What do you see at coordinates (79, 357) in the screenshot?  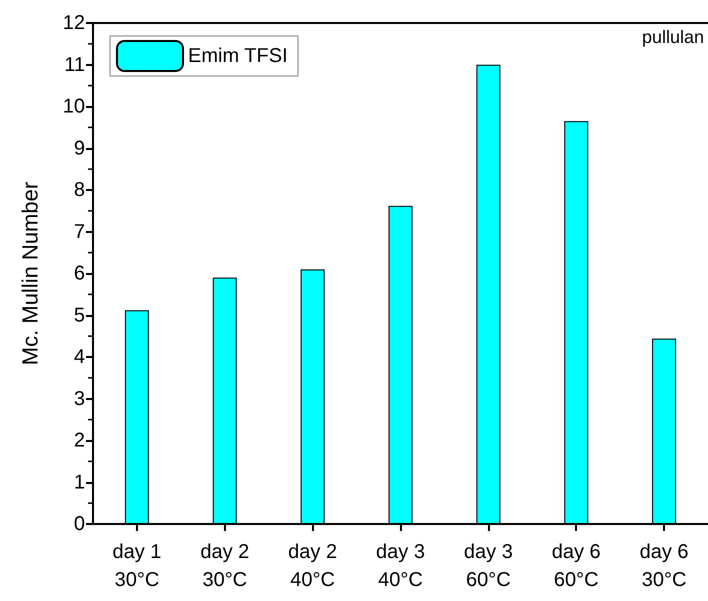 I see `y-tick-label: 4` at bounding box center [79, 357].